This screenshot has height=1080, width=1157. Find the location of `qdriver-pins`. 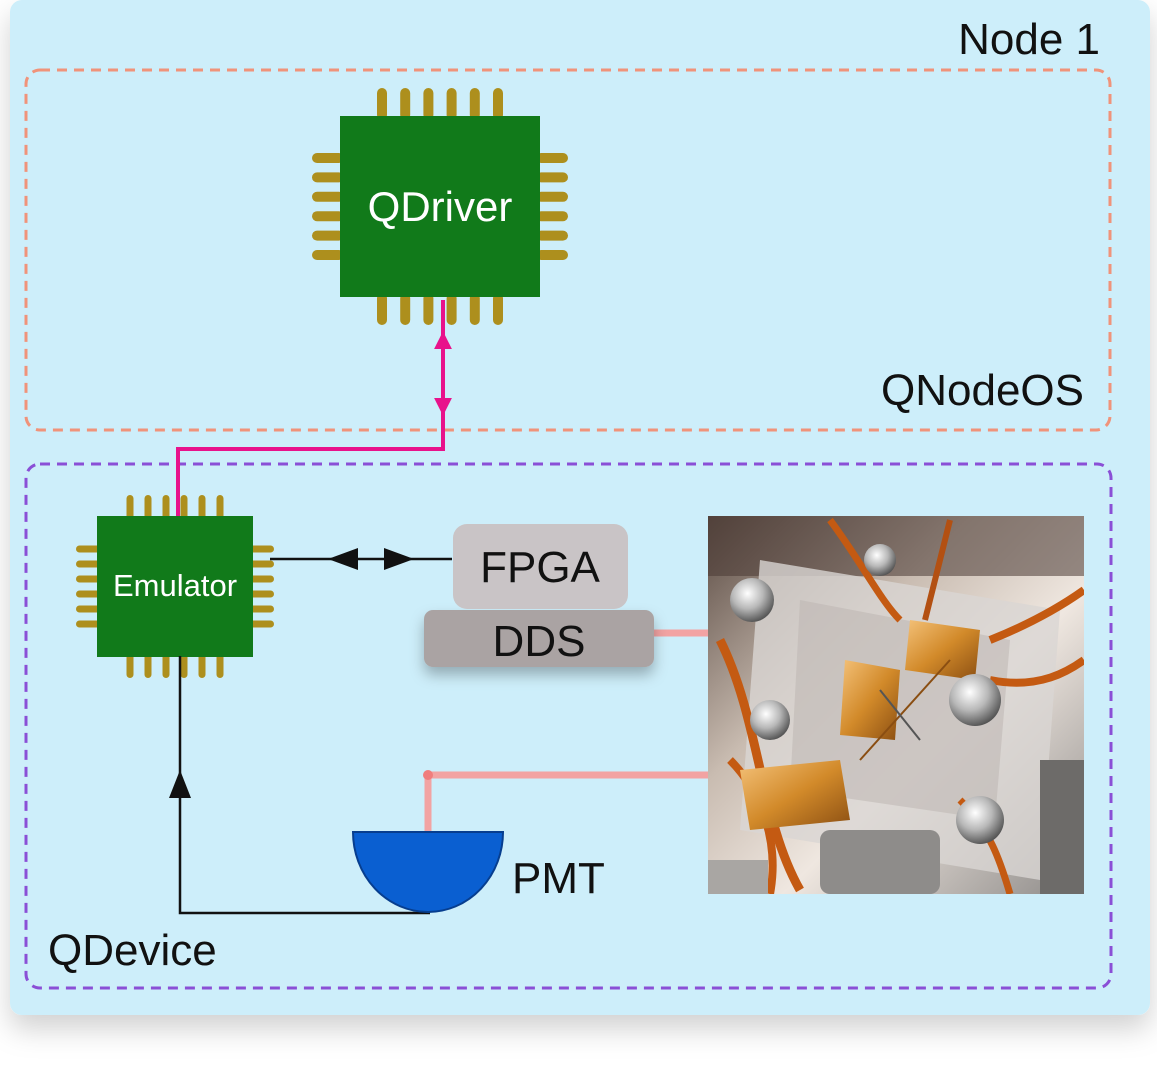

qdriver-pins is located at coordinates (440, 206).